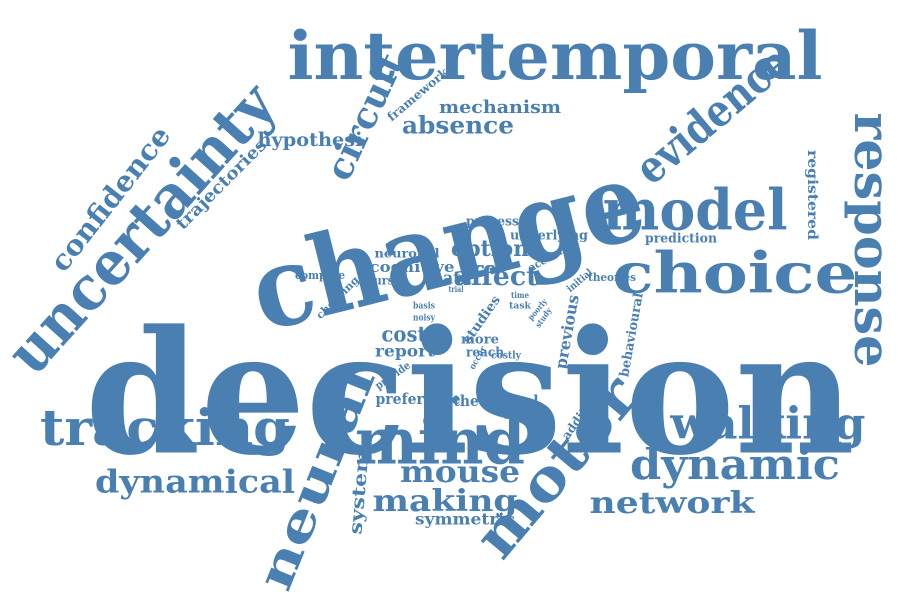 The image size is (900, 594). What do you see at coordinates (387, 281) in the screenshot?
I see `word-cursor: cursor` at bounding box center [387, 281].